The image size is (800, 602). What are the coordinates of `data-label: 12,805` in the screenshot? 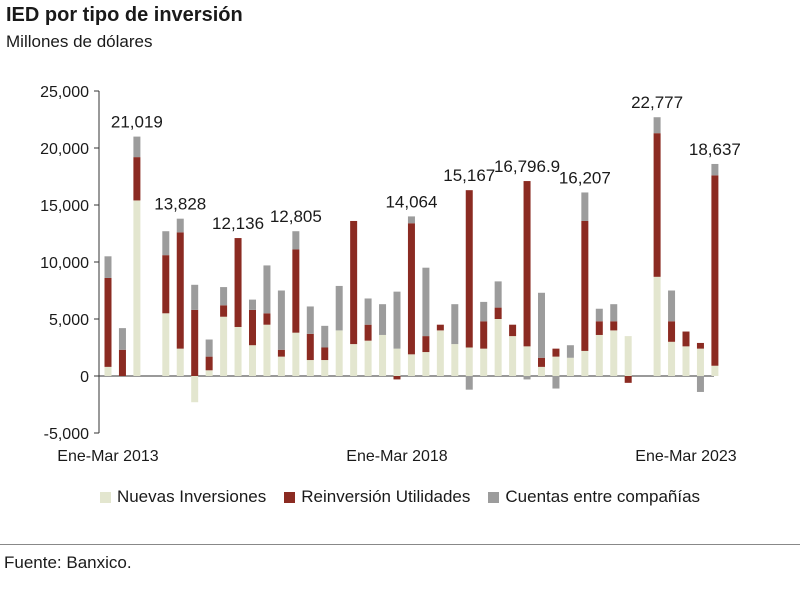 It's located at (296, 216).